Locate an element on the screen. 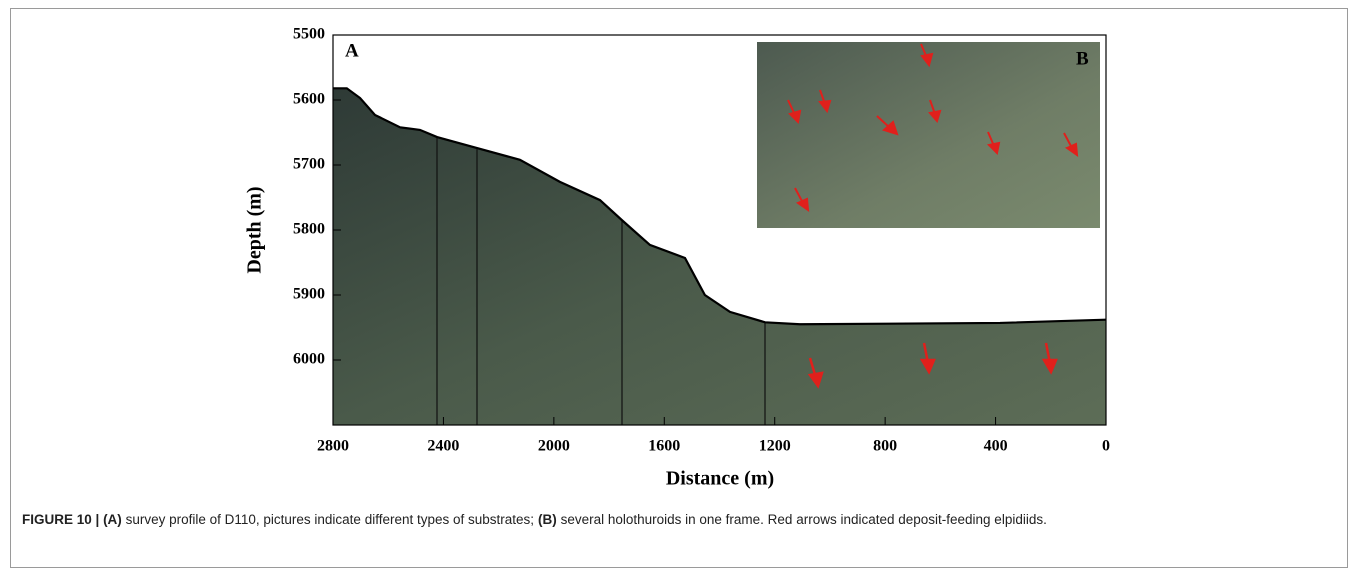 This screenshot has height=579, width=1360. x-tick-label: 2800 is located at coordinates (333, 446).